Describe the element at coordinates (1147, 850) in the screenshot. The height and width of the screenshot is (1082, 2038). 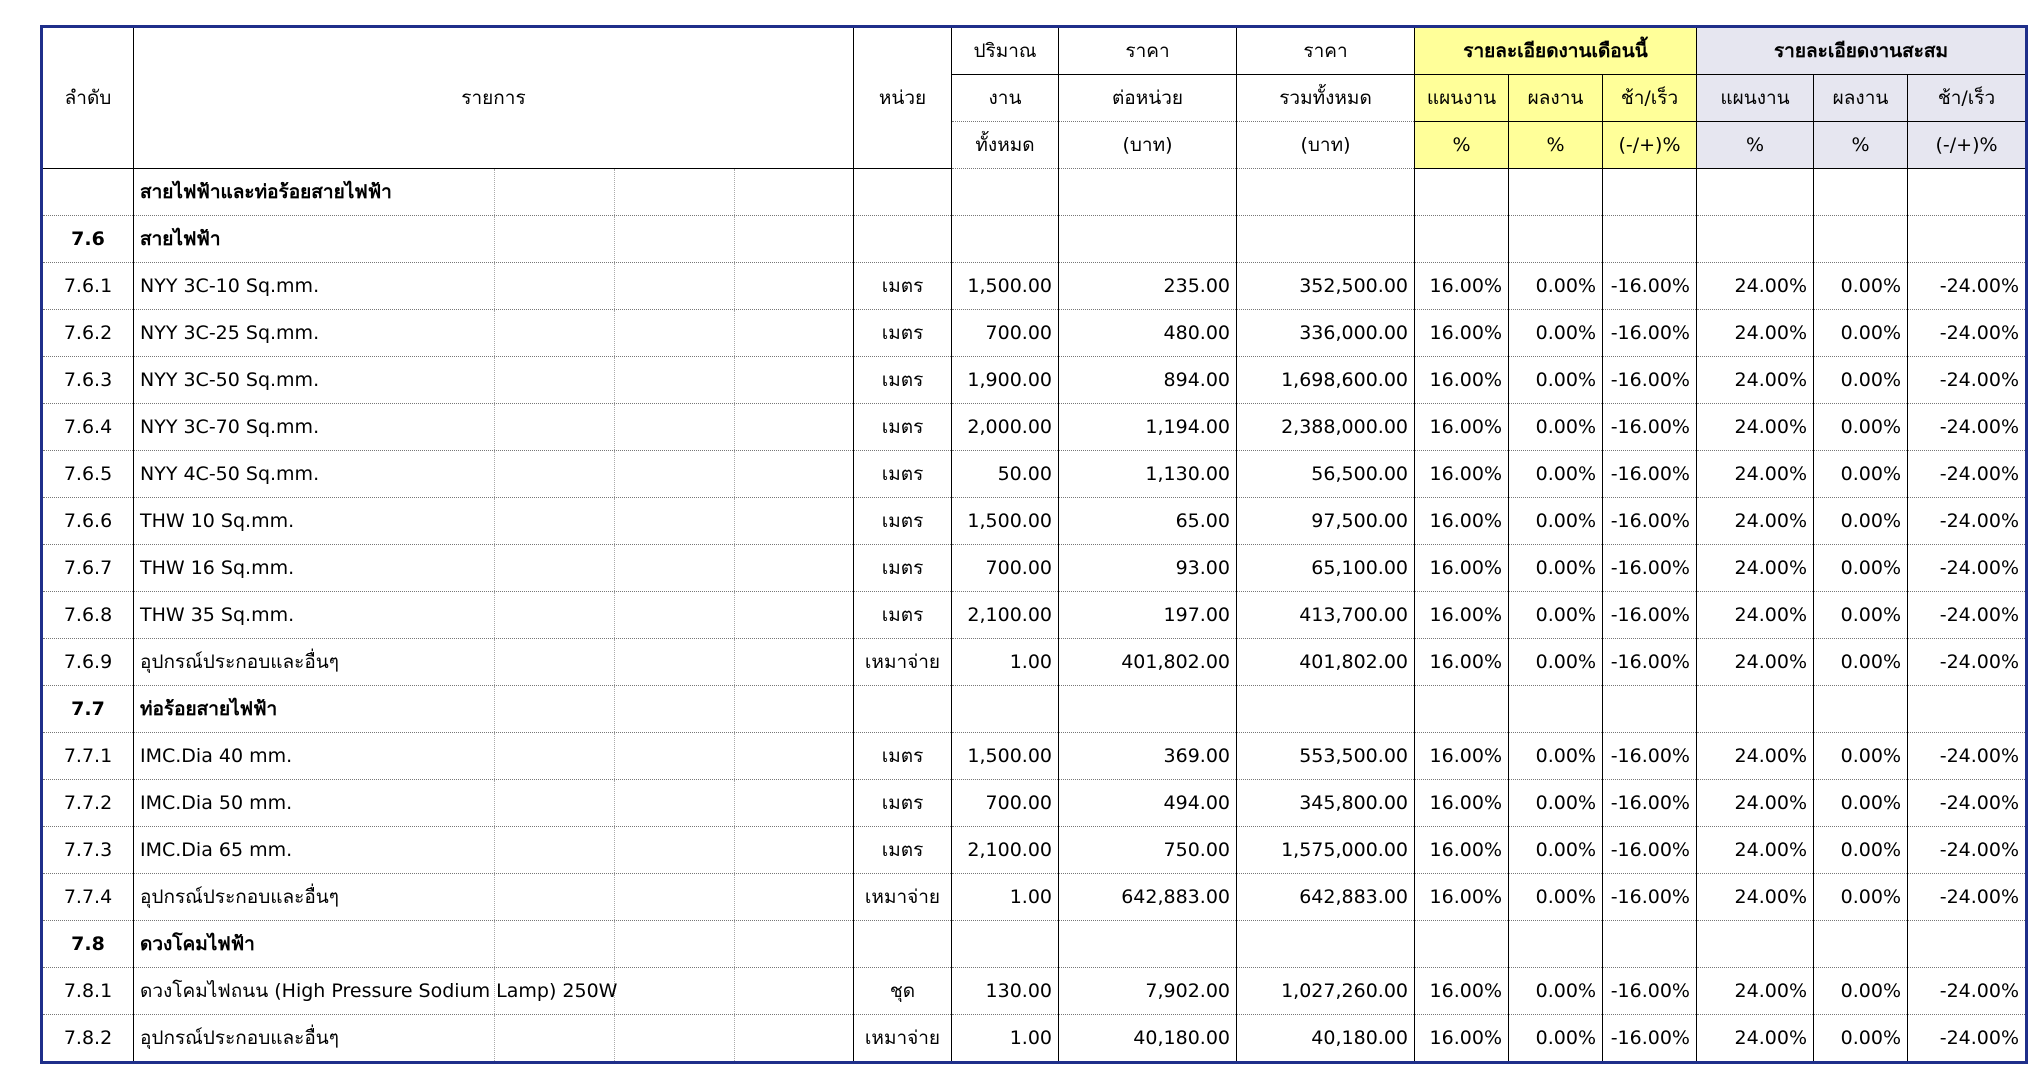
I see `row-unit-price: 750.00` at that location.